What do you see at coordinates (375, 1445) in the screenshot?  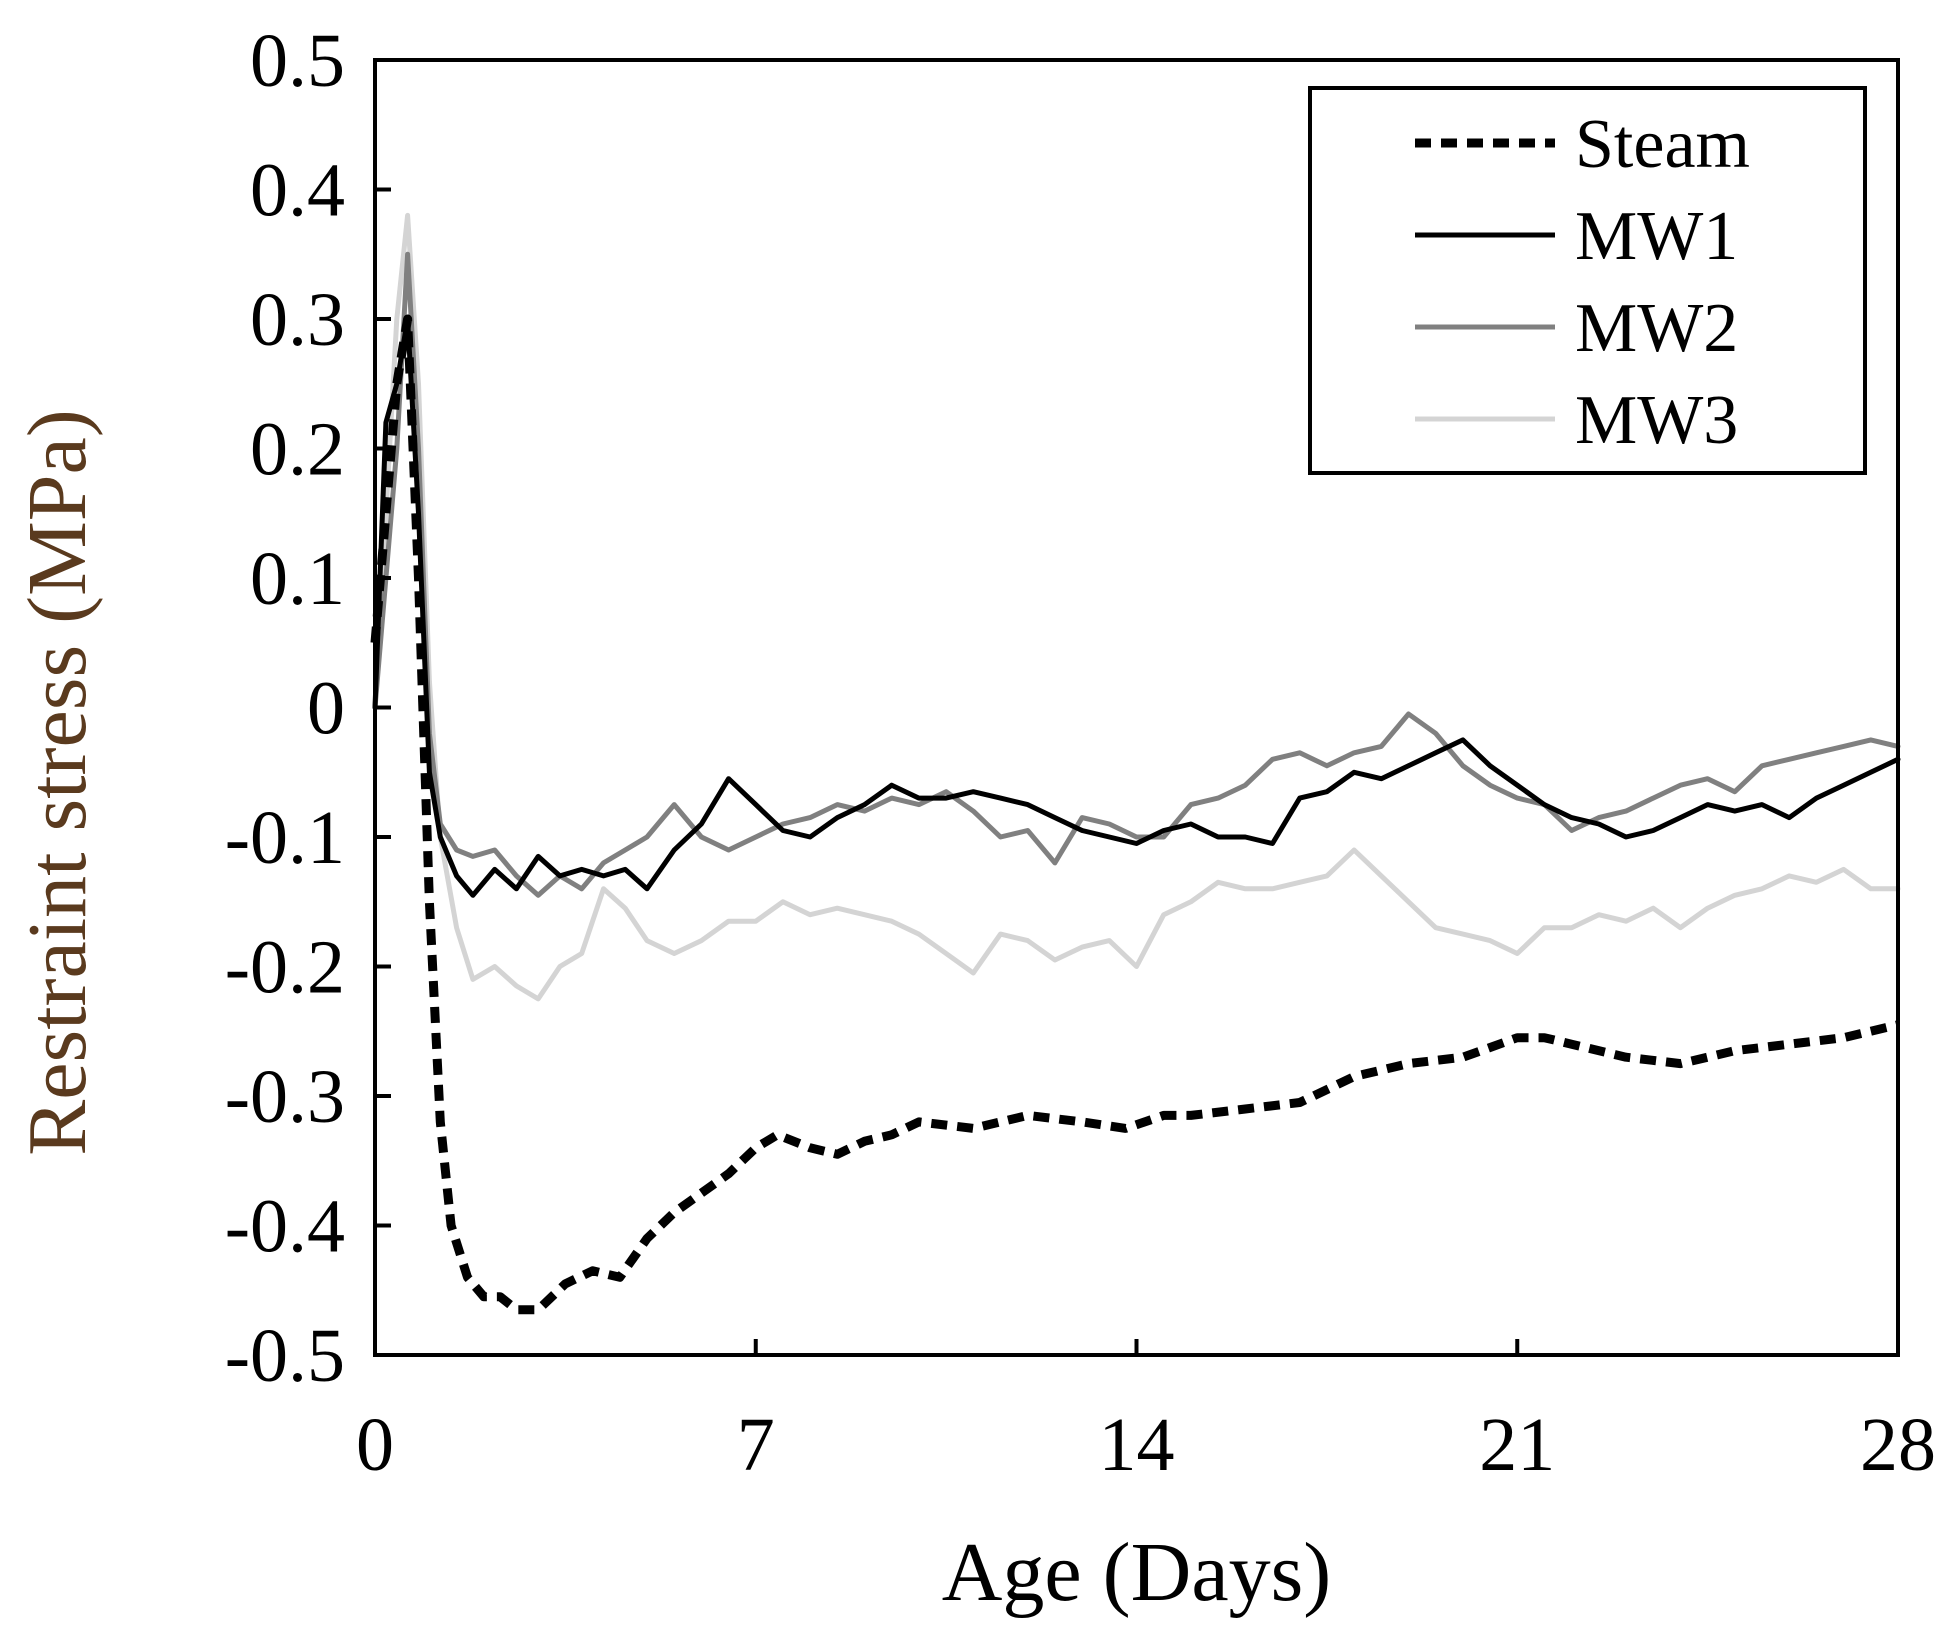 I see `x-tick-label: 0` at bounding box center [375, 1445].